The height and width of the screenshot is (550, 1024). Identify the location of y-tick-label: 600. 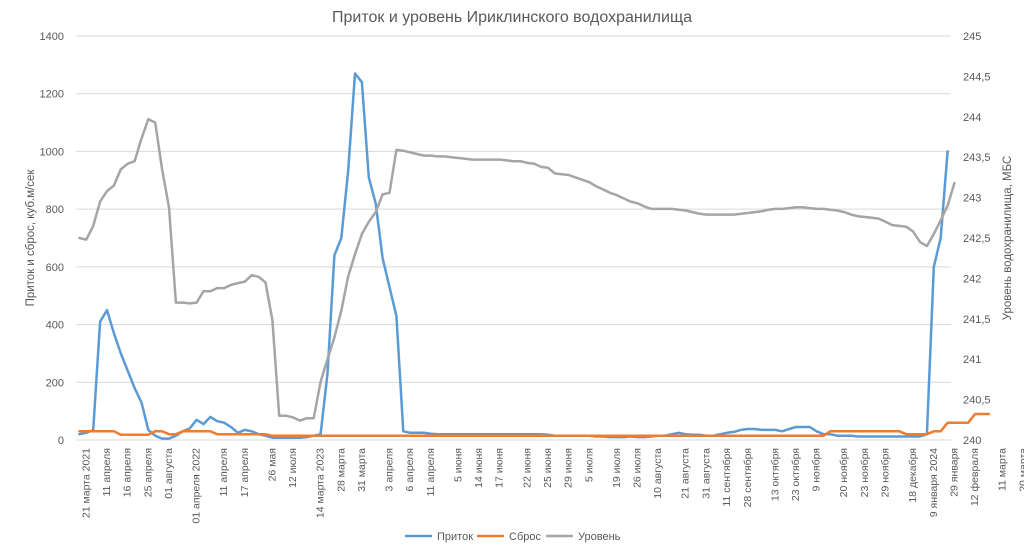
(55, 268).